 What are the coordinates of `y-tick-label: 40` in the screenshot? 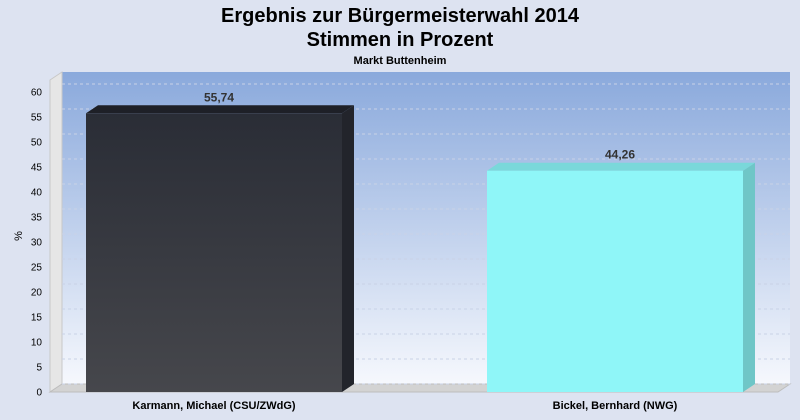 It's located at (37, 193).